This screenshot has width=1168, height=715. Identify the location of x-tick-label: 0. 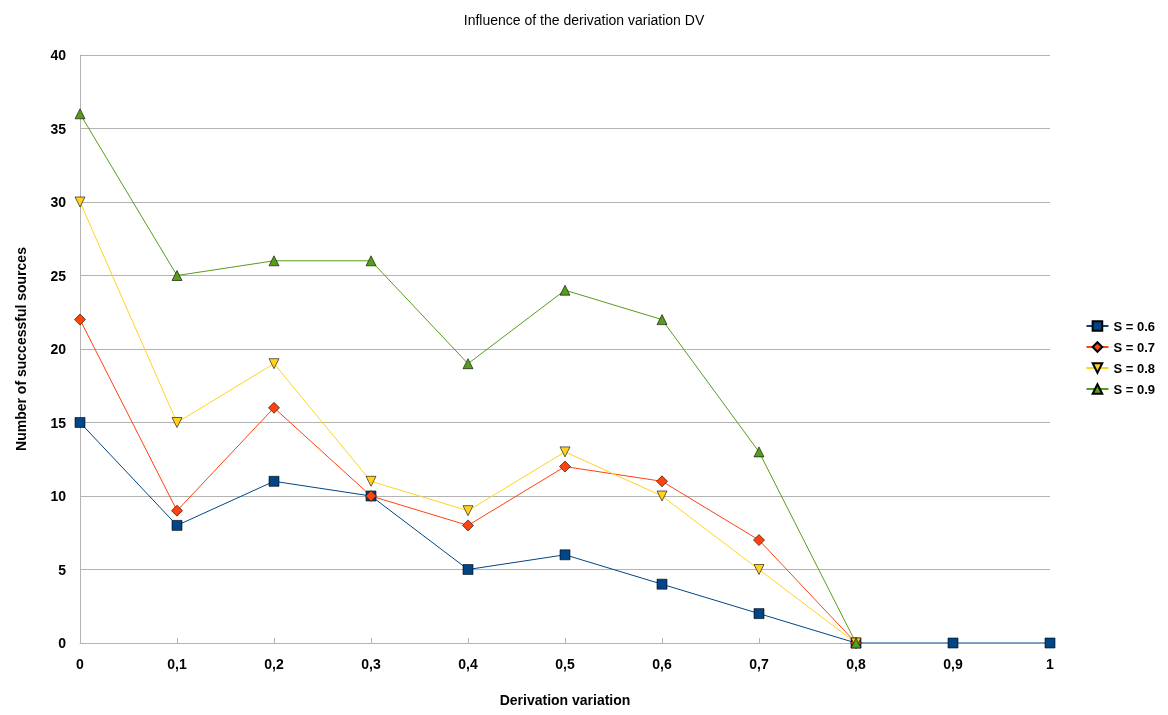
(80, 664).